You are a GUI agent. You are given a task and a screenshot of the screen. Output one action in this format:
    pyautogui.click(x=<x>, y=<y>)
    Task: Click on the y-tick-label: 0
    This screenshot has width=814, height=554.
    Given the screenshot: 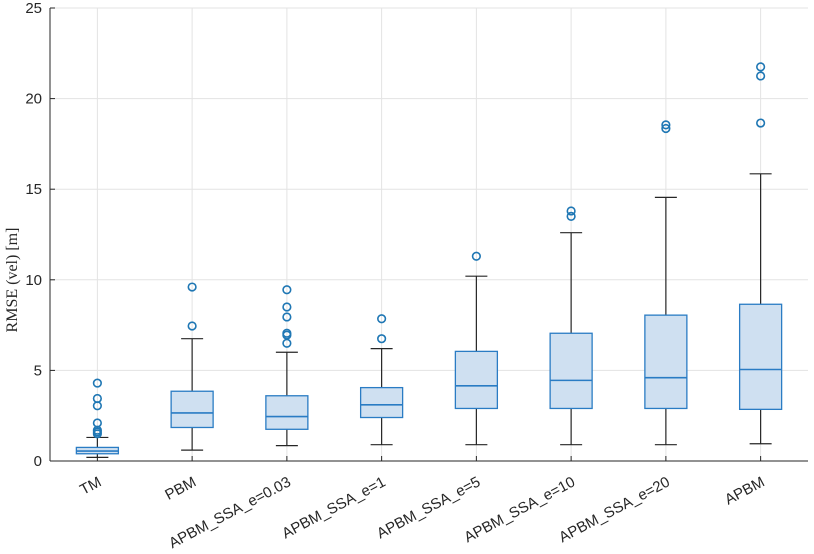 What is the action you would take?
    pyautogui.click(x=38, y=461)
    